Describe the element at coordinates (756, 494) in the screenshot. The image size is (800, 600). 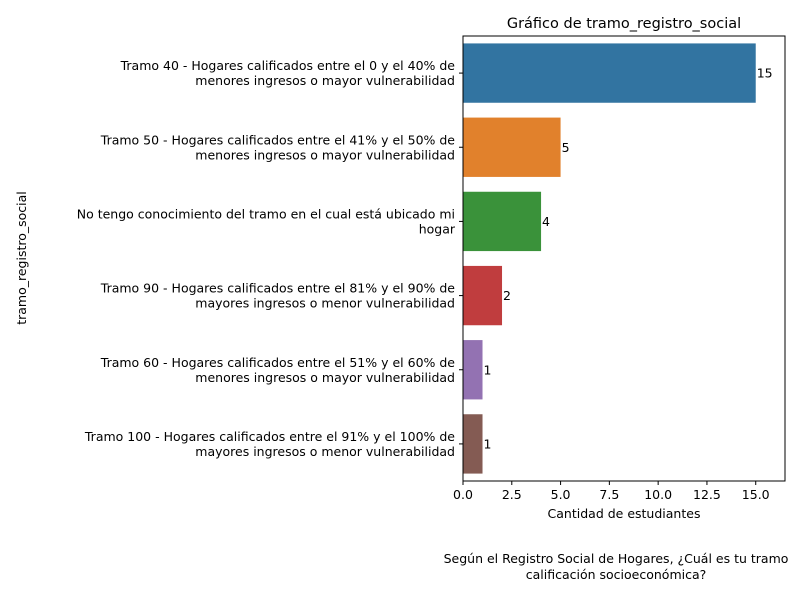
I see `x-tick-label: 15.0` at that location.